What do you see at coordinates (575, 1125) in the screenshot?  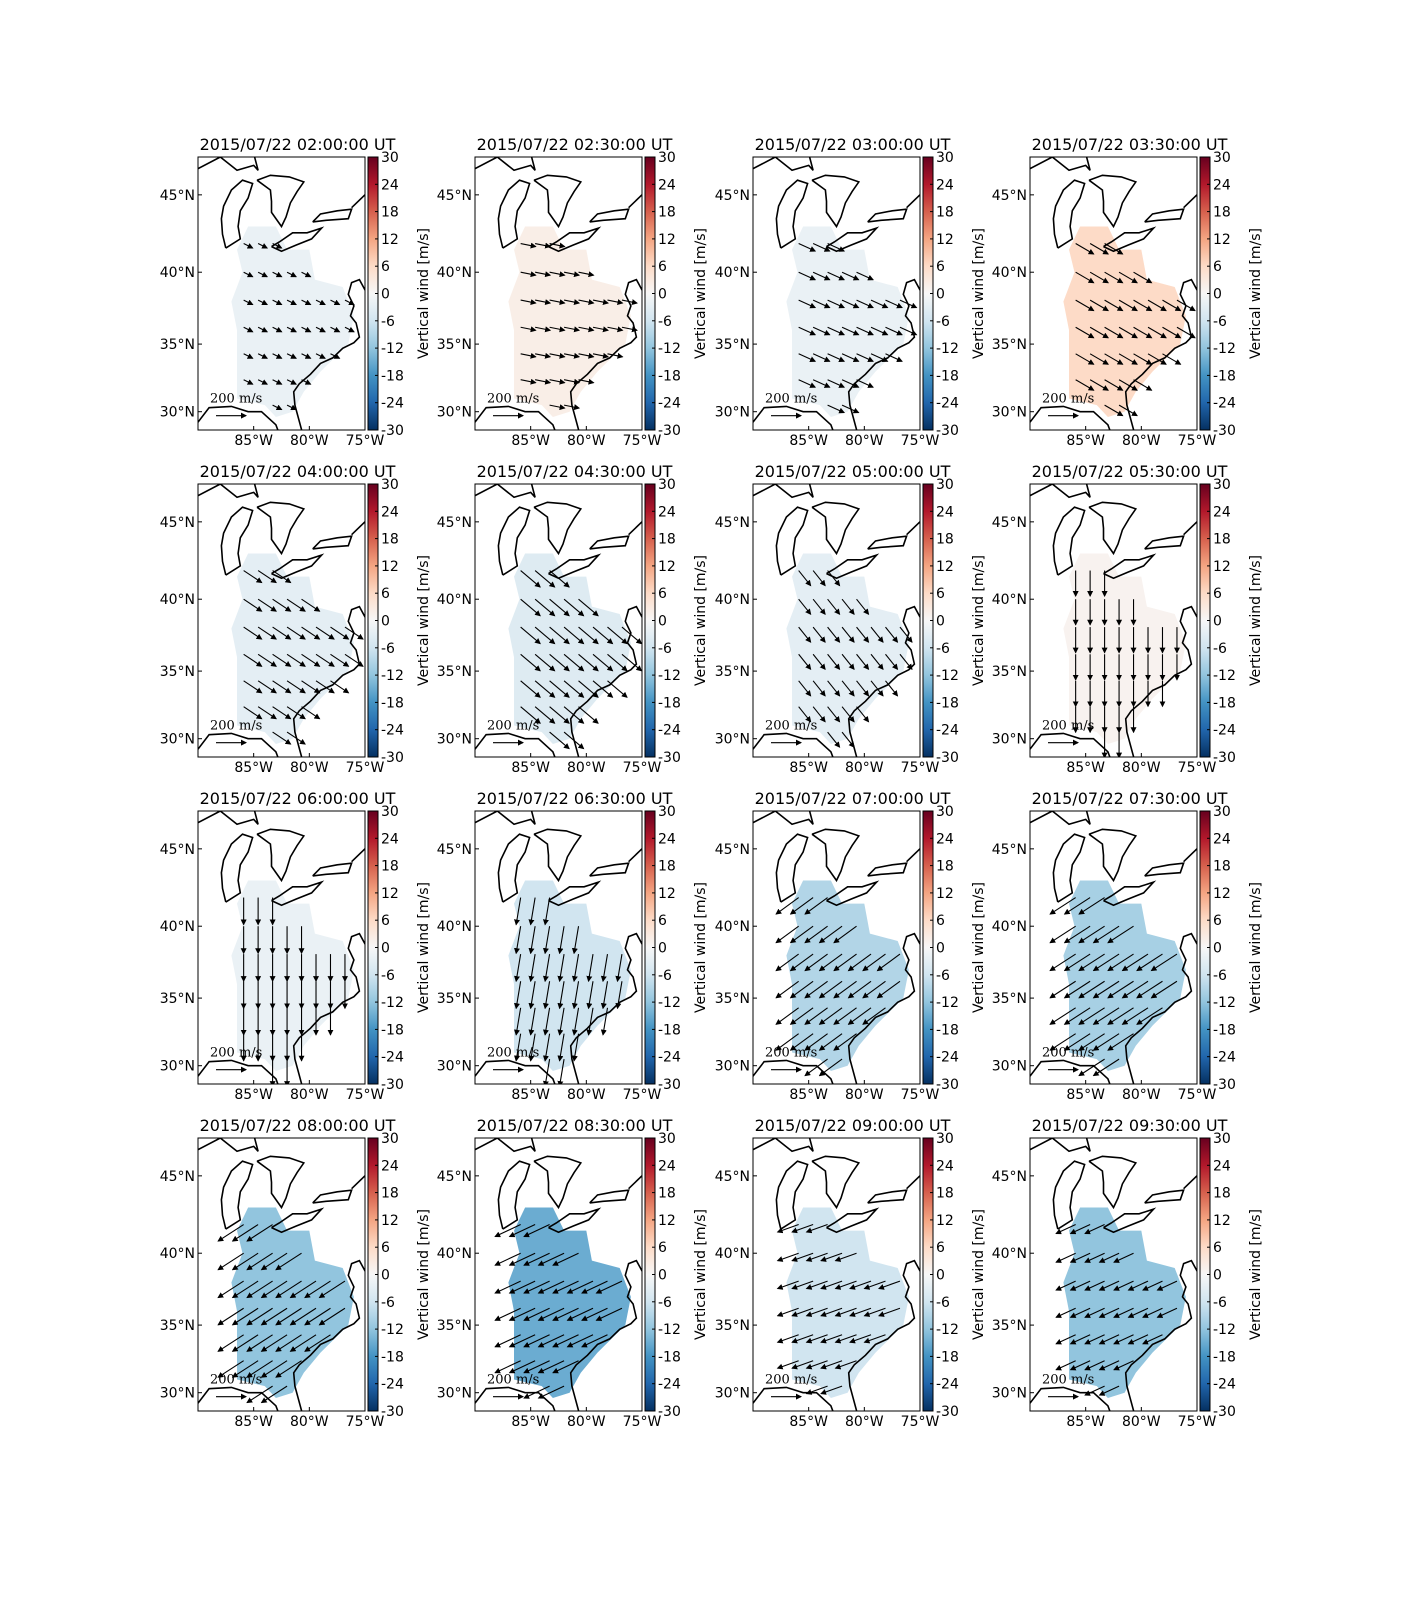 I see `panel-title: 2015/07/22 08:30:00 UT` at bounding box center [575, 1125].